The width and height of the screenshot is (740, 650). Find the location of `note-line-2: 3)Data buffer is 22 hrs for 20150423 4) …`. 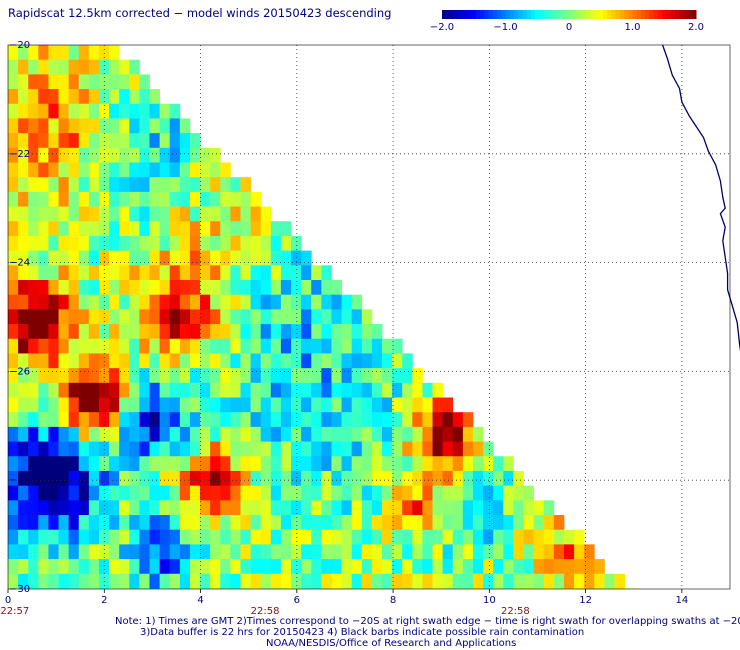

note-line-2: 3)Data buffer is 22 hrs for 20150423 4) … is located at coordinates (362, 632).